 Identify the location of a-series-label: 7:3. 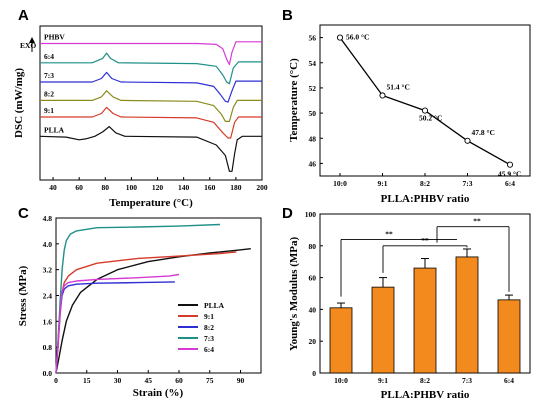
(49, 75).